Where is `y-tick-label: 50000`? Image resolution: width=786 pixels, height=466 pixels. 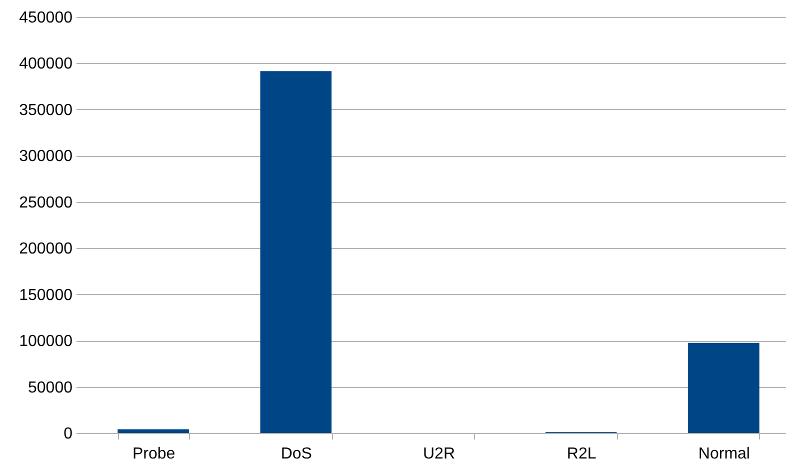
y-tick-label: 50000 is located at coordinates (50, 387).